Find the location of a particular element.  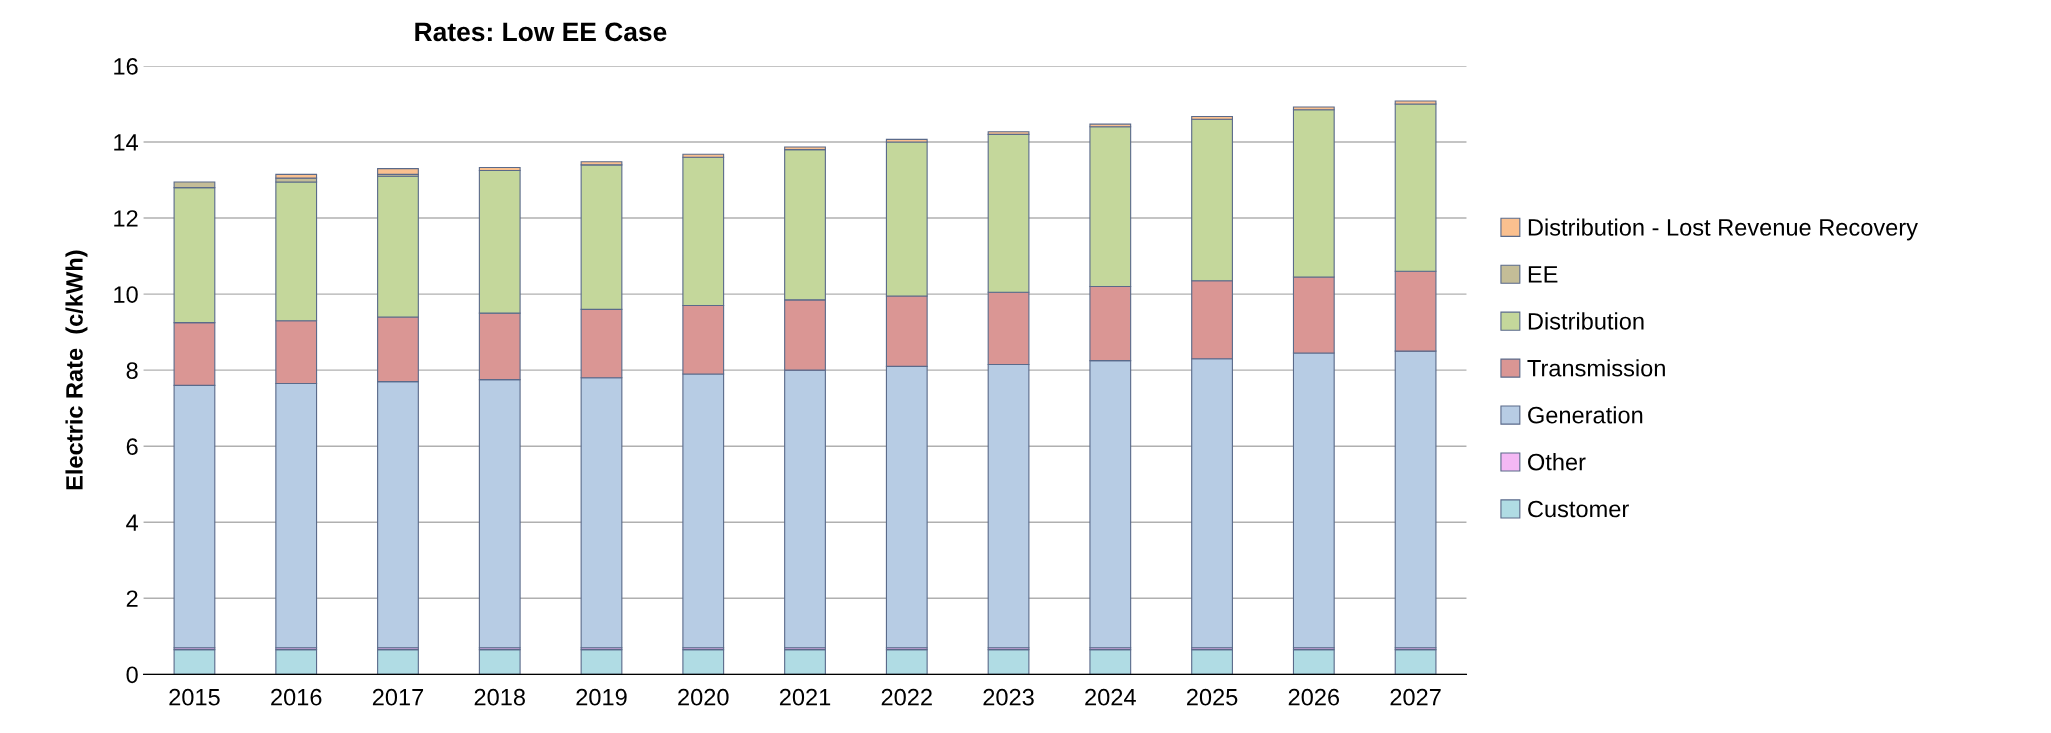

chart-title: Rates: Low EE Case is located at coordinates (541, 32).